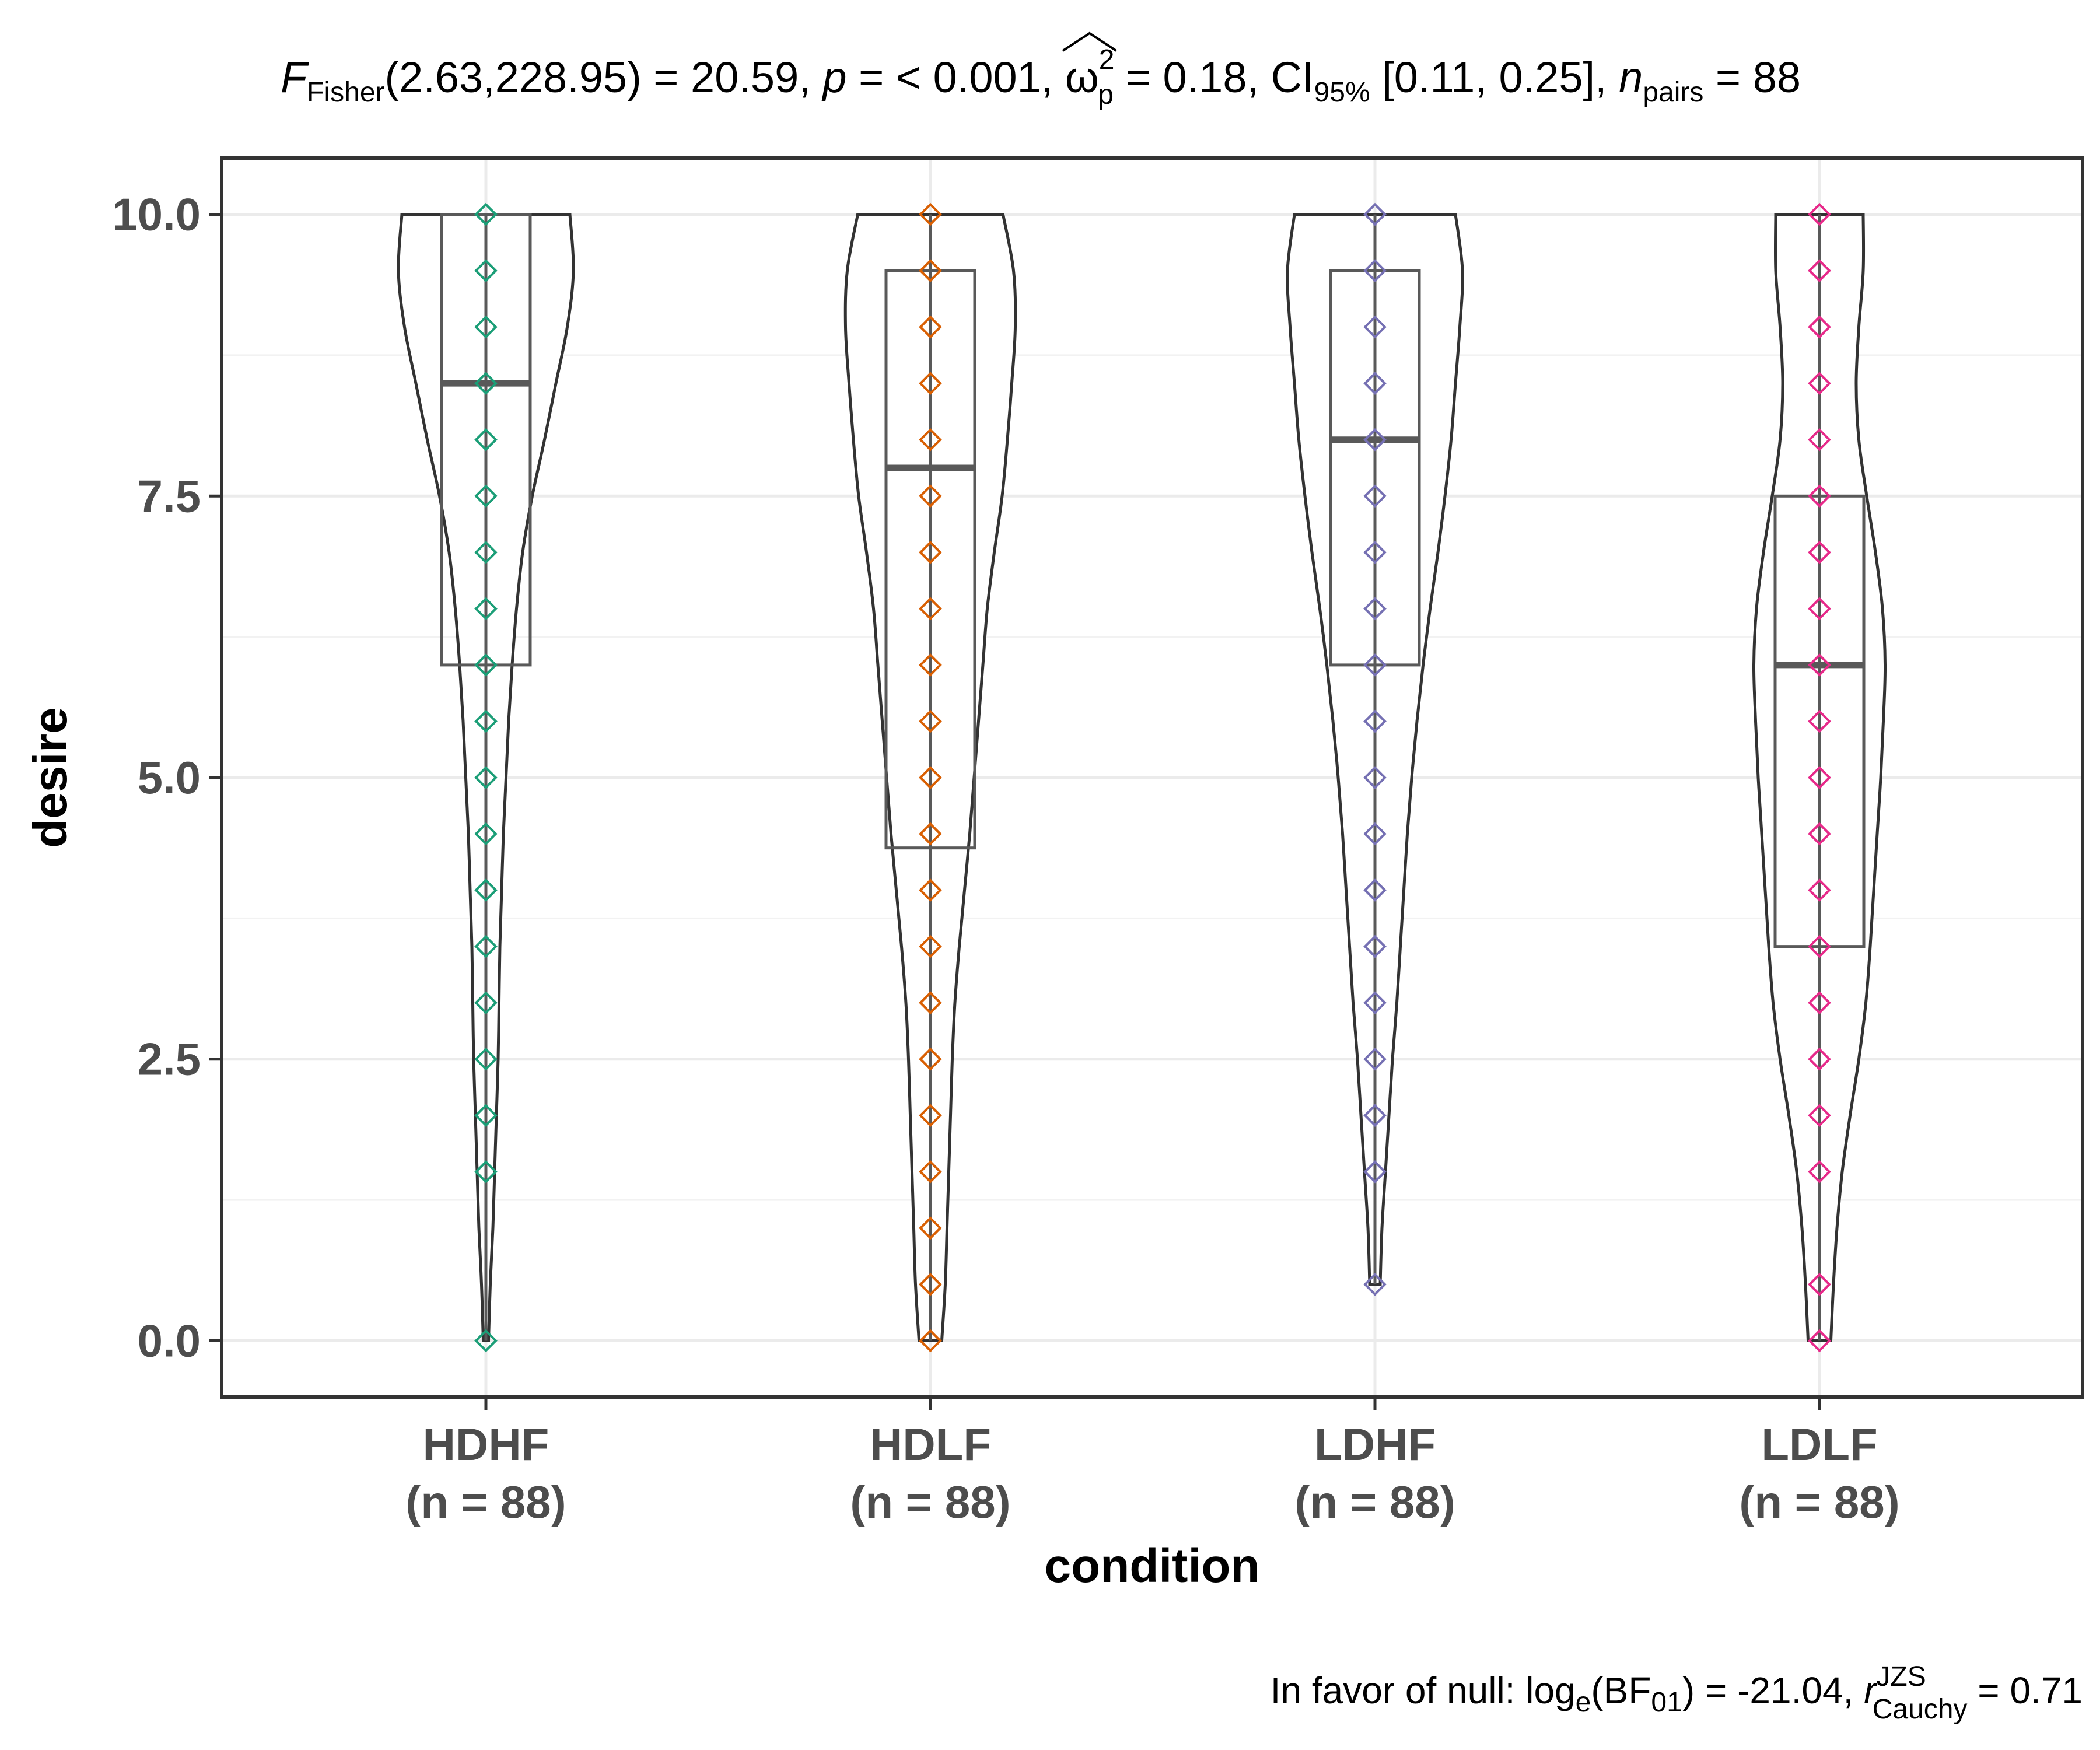 This screenshot has height=1750, width=2100. Describe the element at coordinates (1375, 749) in the screenshot. I see `violin-group-ldhf` at that location.